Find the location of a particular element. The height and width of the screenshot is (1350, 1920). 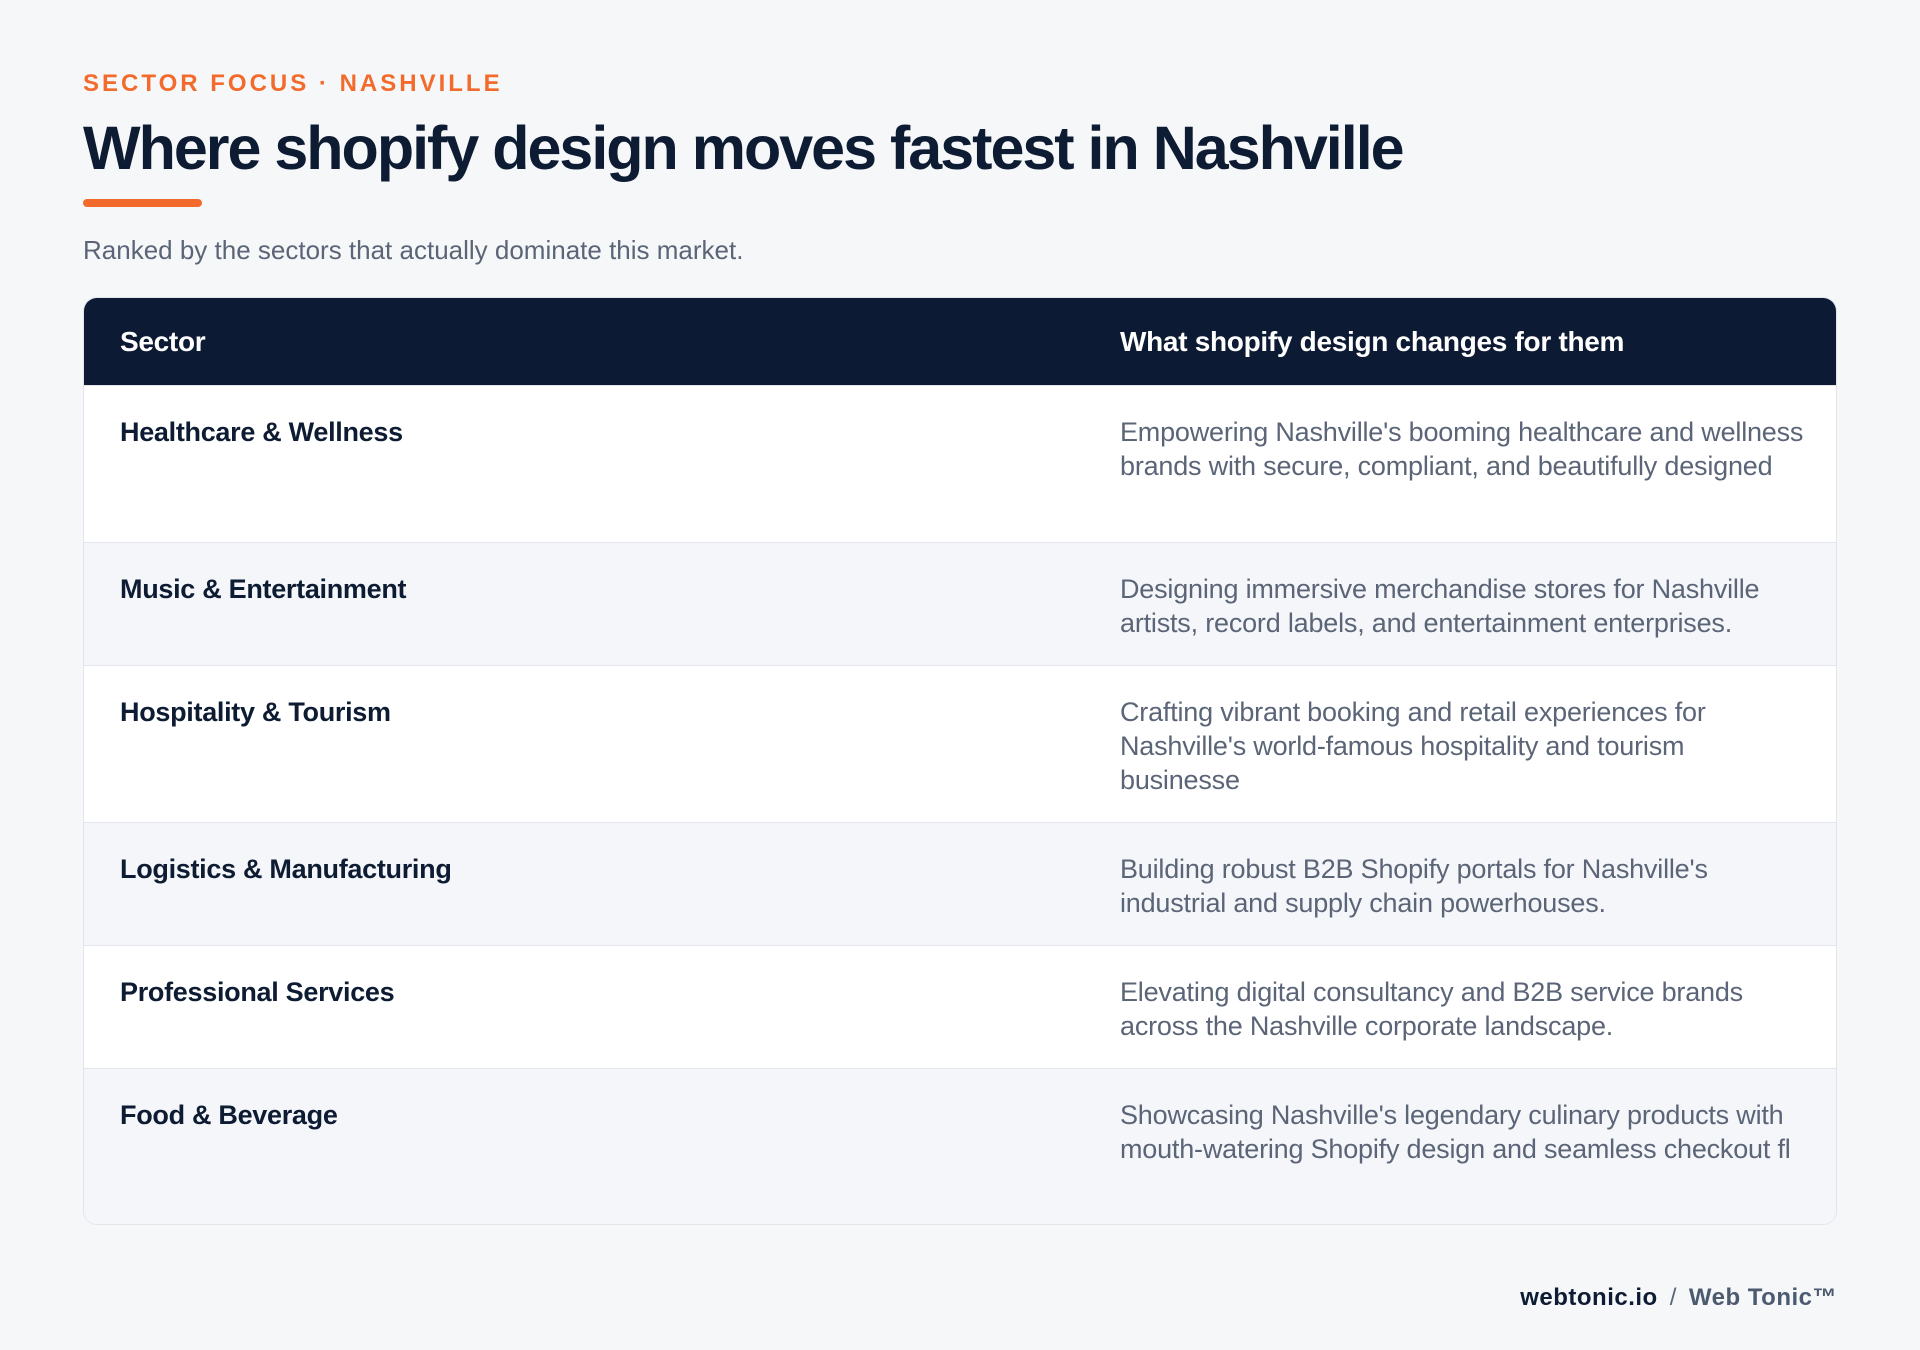

footer-brand: Web Tonic™ is located at coordinates (1762, 1297).